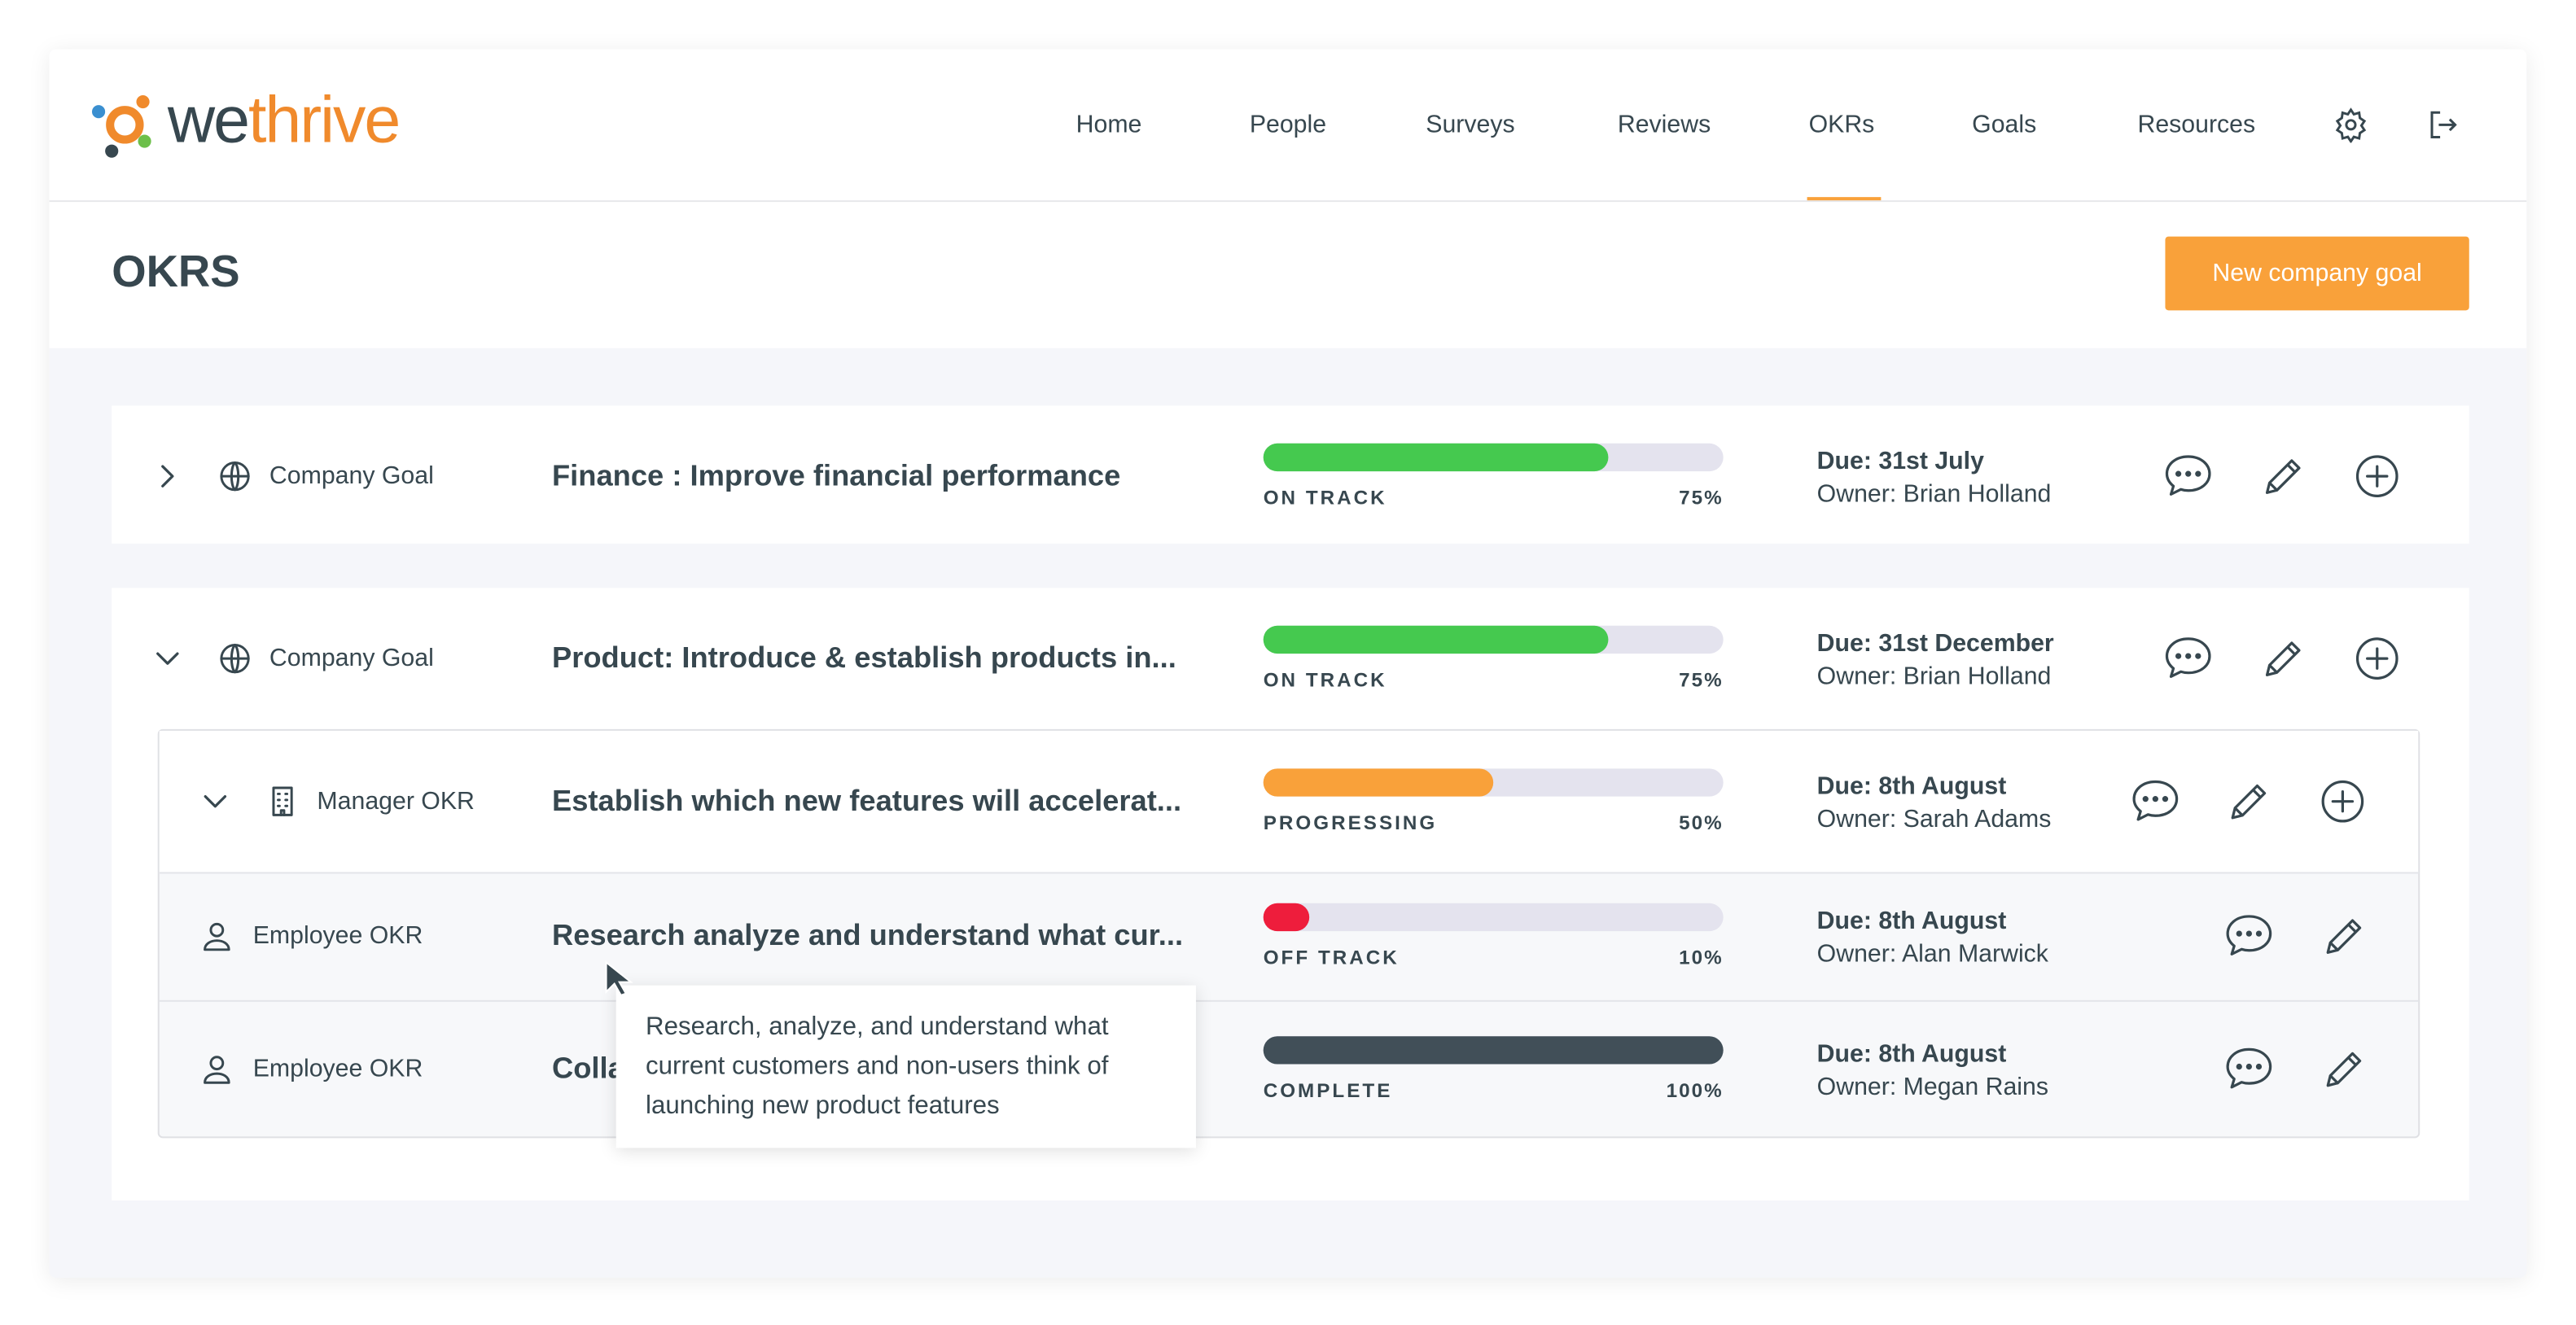 The height and width of the screenshot is (1325, 2576). What do you see at coordinates (176, 272) in the screenshot?
I see `page-title: OKRS` at bounding box center [176, 272].